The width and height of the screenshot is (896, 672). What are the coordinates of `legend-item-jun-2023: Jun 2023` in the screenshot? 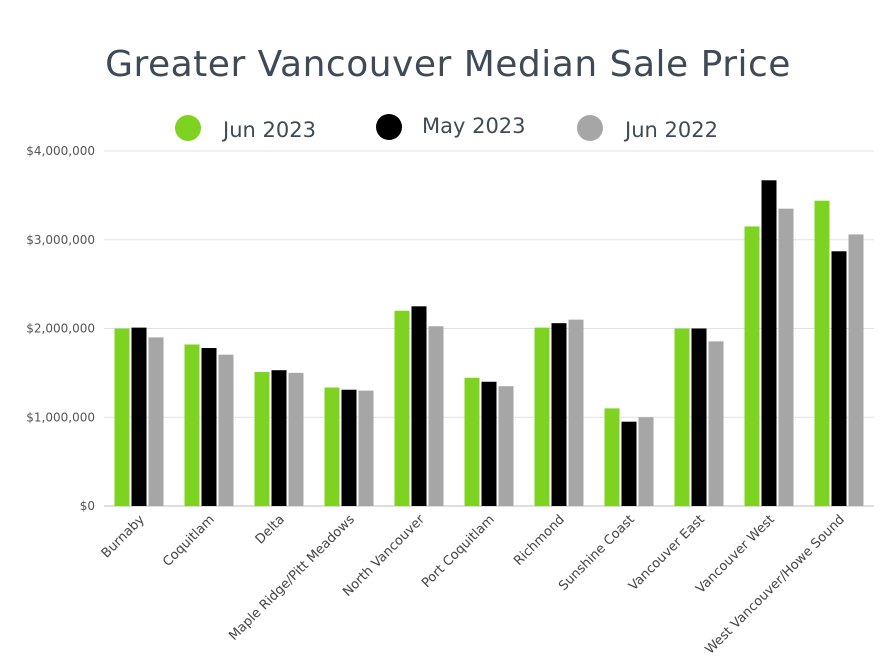 It's located at (245, 128).